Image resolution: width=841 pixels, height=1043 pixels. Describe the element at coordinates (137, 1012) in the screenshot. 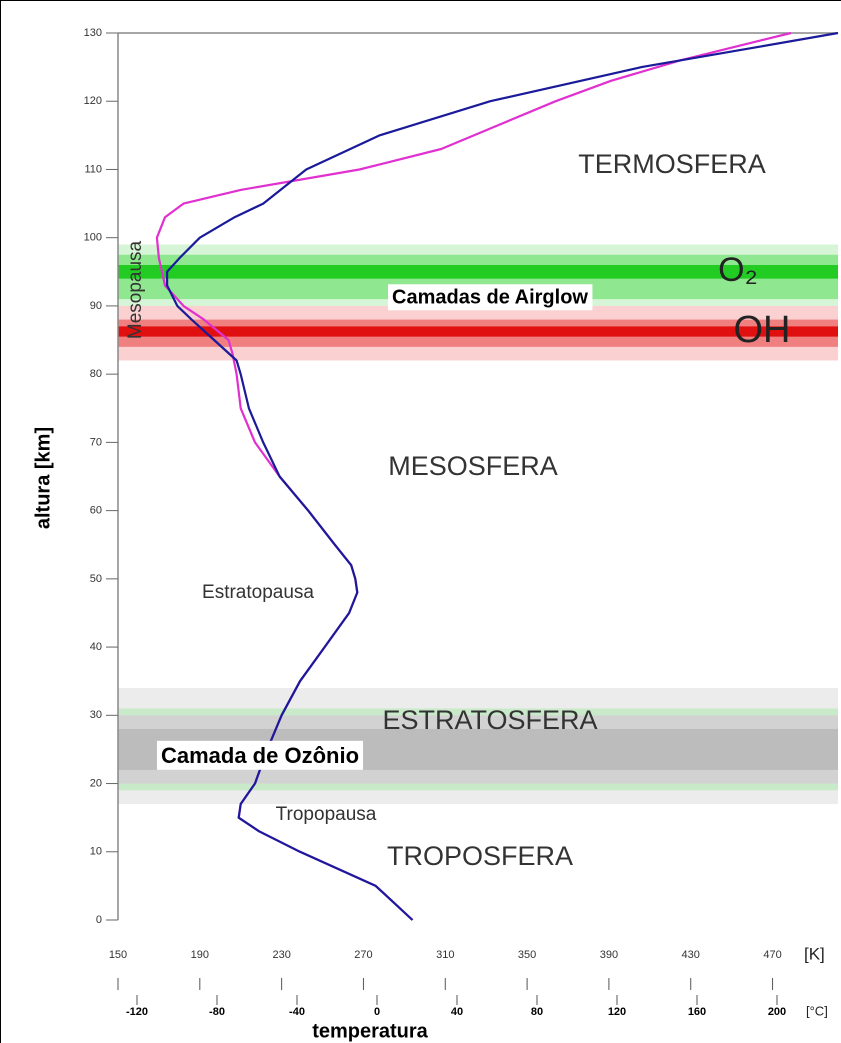

I see `x2-tick-label: -120` at that location.